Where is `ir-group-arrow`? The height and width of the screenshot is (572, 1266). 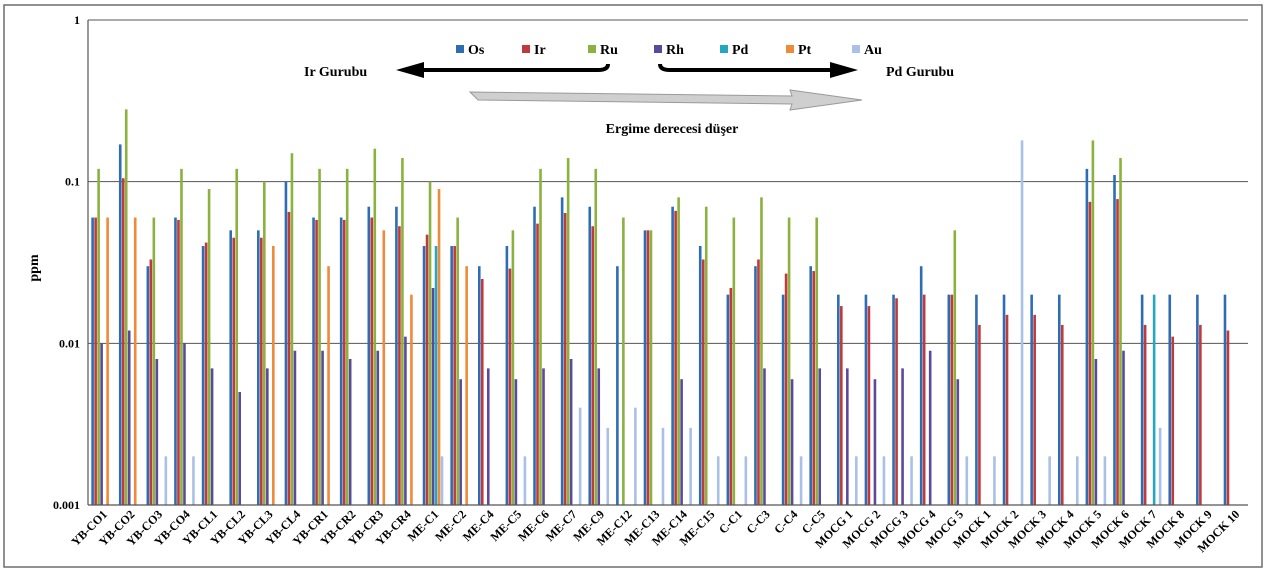
ir-group-arrow is located at coordinates (515, 67).